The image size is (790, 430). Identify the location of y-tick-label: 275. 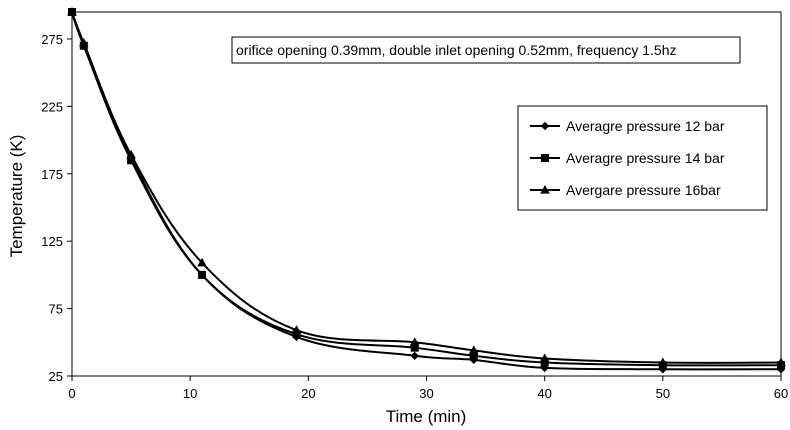
(52, 39).